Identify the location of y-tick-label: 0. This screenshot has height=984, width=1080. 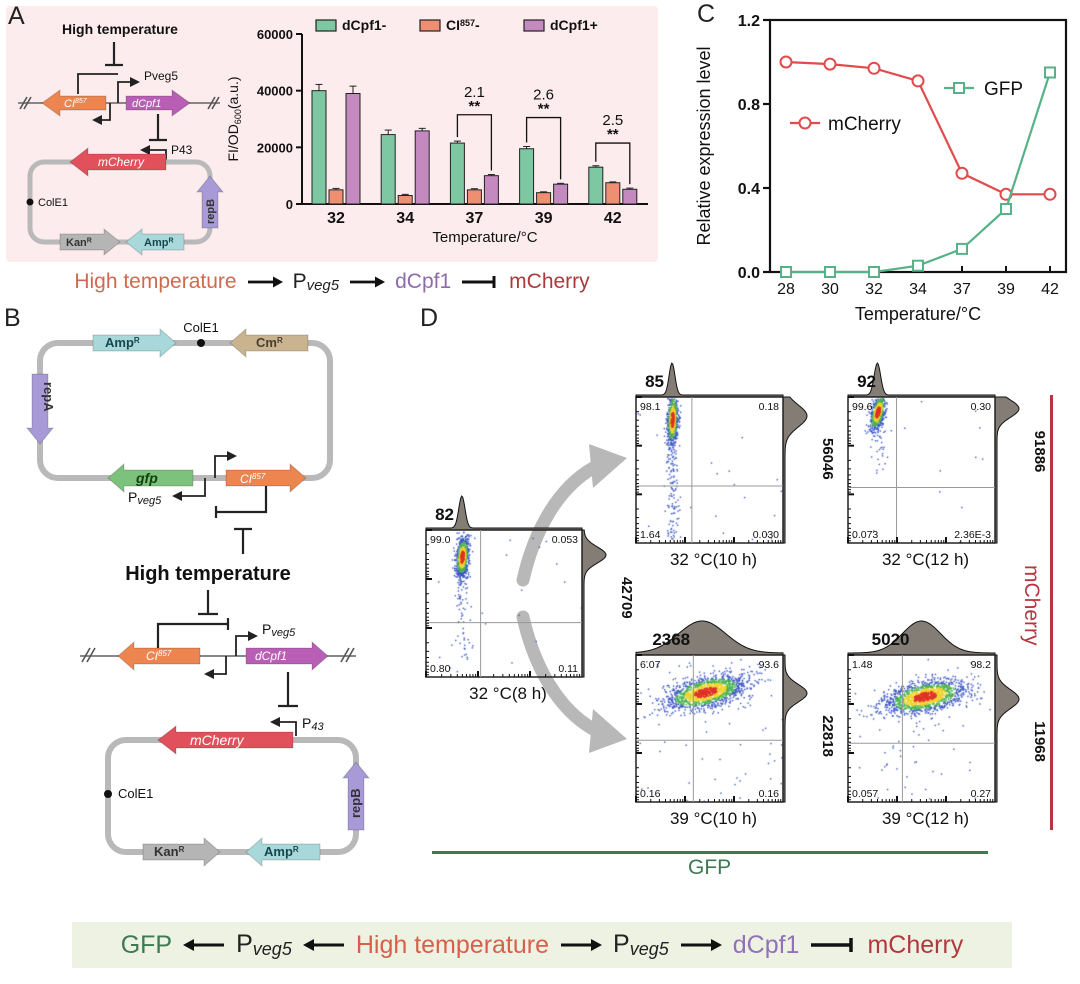
(289, 204).